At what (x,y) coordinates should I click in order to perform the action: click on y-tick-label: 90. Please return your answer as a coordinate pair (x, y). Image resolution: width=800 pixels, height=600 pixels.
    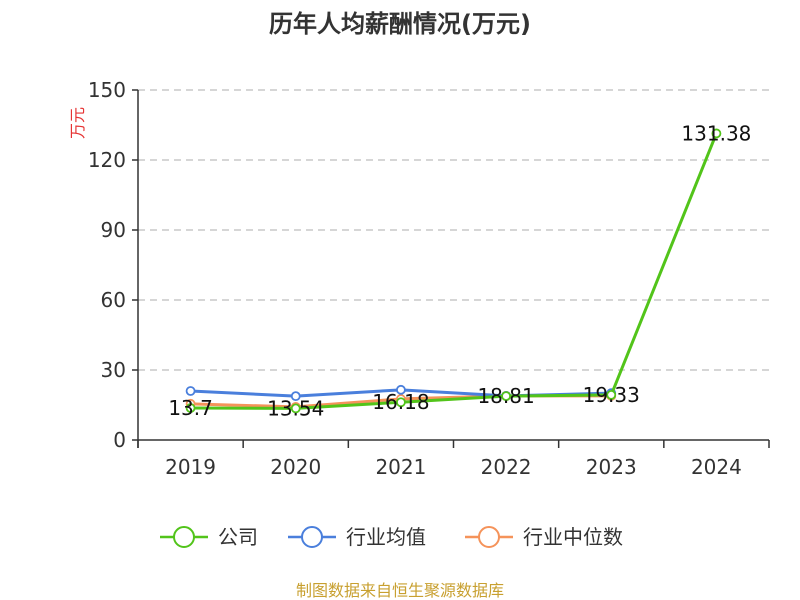
    Looking at the image, I should click on (113, 230).